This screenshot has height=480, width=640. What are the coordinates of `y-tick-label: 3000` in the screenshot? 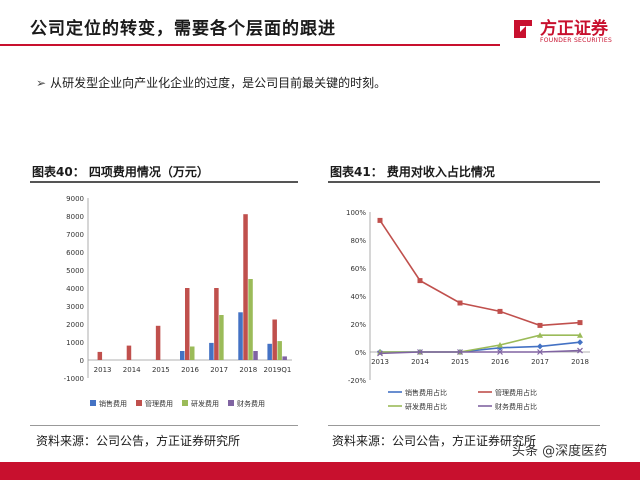 It's located at (75, 307).